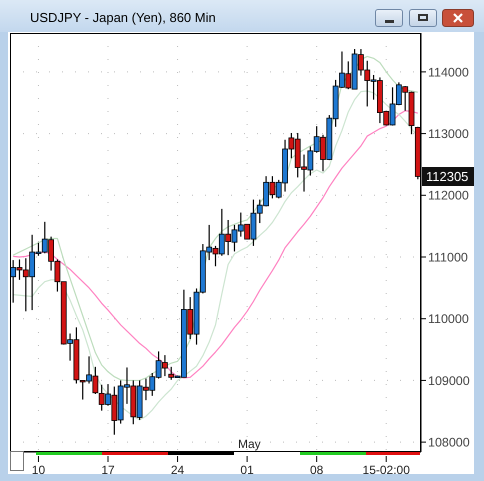 The height and width of the screenshot is (481, 484). What do you see at coordinates (247, 470) in the screenshot?
I see `x-tick-label: 01` at bounding box center [247, 470].